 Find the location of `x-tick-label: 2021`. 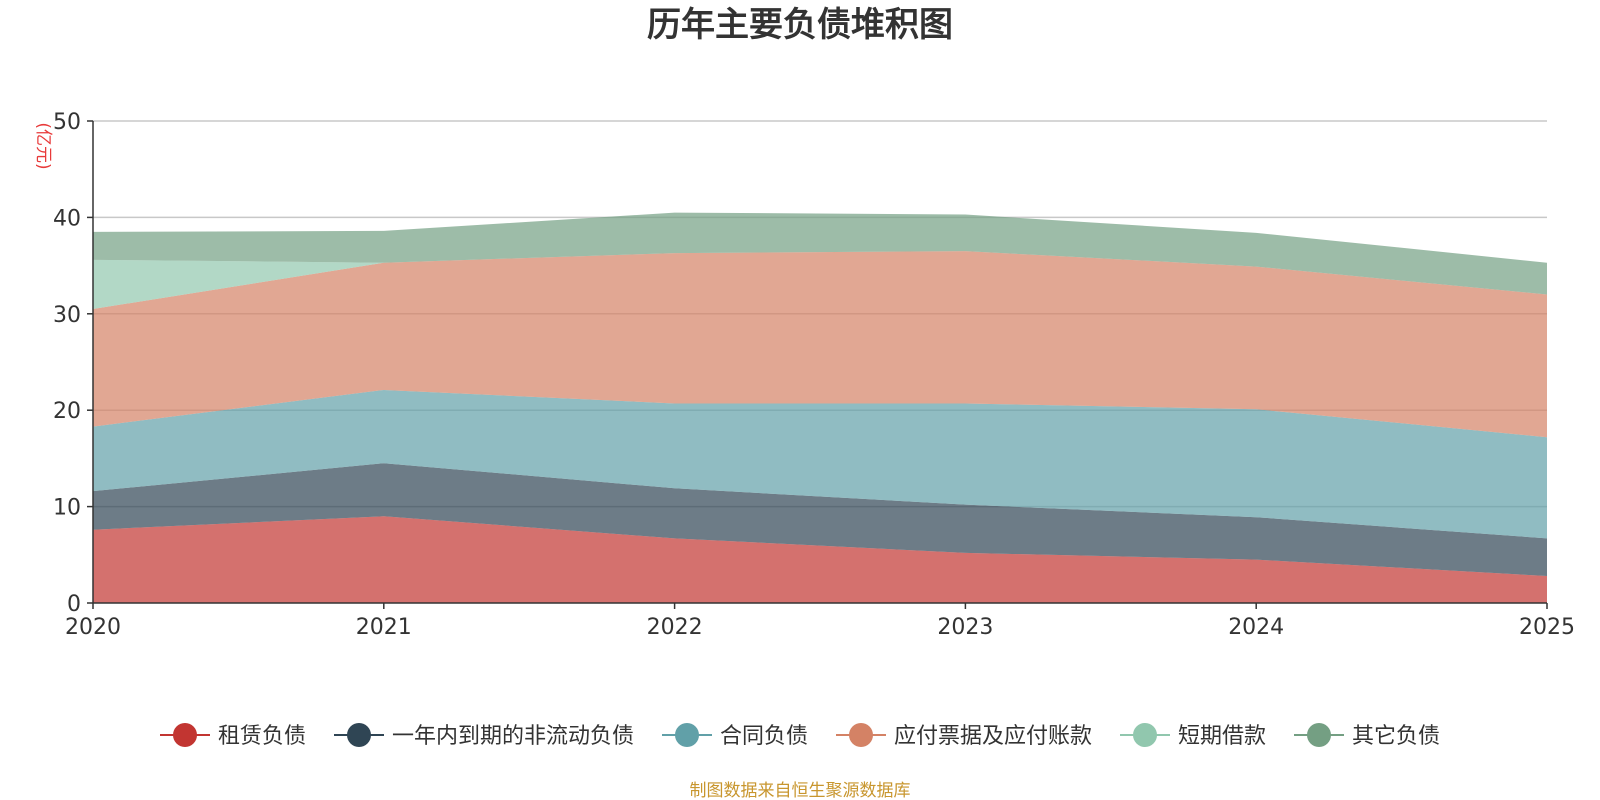

x-tick-label: 2021 is located at coordinates (384, 627).